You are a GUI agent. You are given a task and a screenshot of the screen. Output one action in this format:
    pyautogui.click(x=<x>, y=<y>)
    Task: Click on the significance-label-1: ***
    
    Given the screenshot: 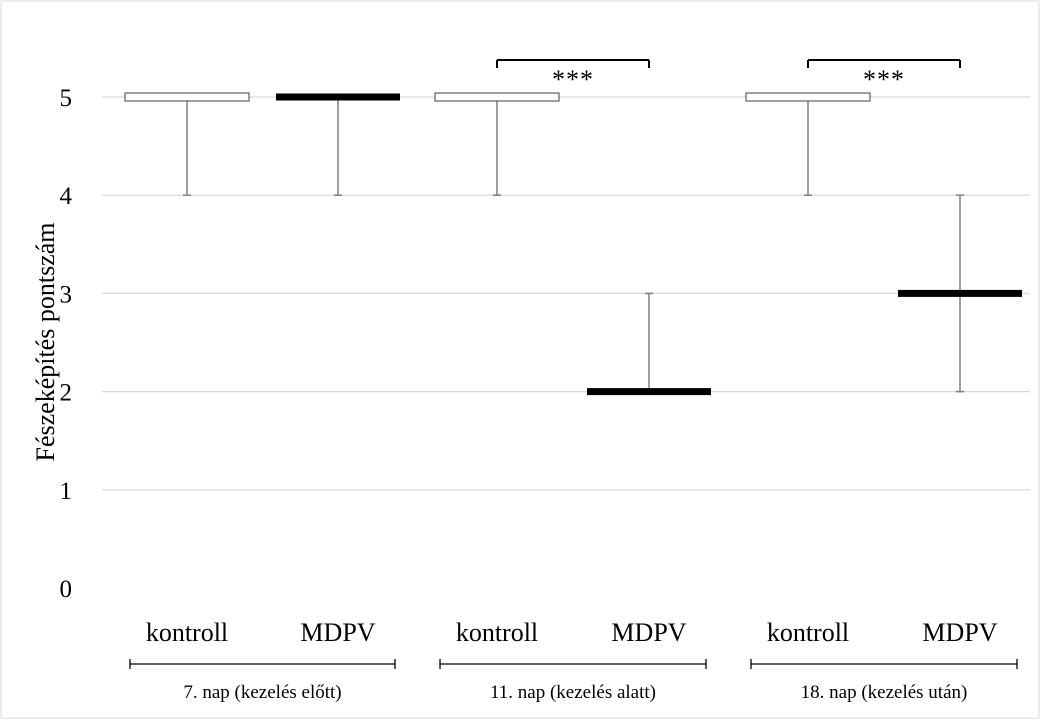 What is the action you would take?
    pyautogui.click(x=884, y=79)
    